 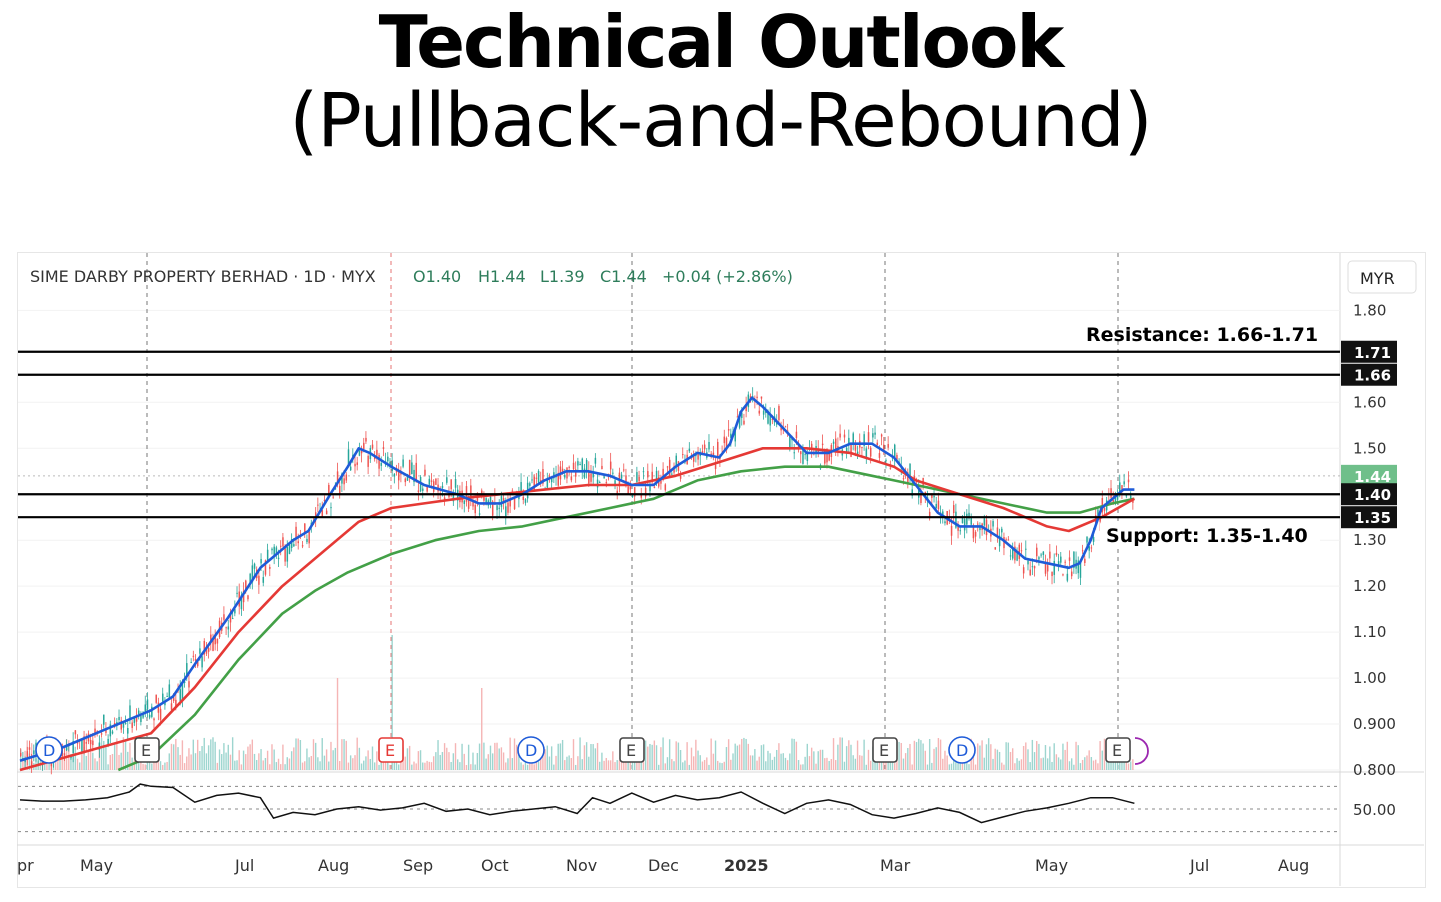 I want to click on currency-label: MYR, so click(x=1377, y=278).